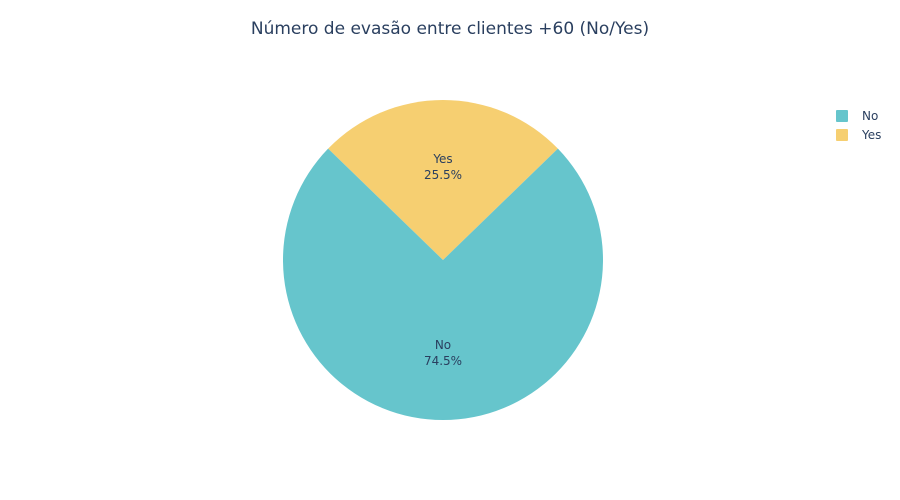 Image resolution: width=900 pixels, height=500 pixels. I want to click on legend-item-yes: Yes, so click(858, 134).